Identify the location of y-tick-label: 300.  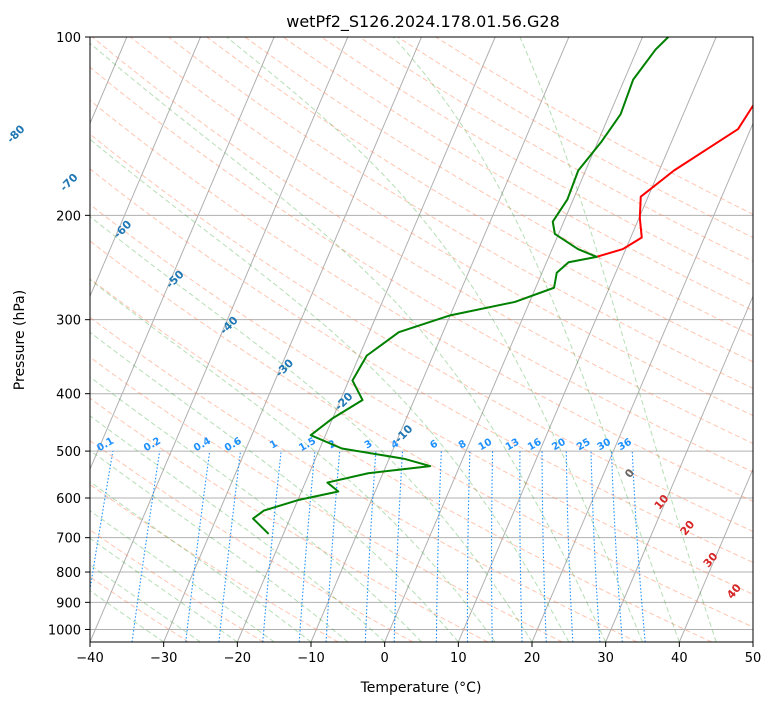
(68, 321).